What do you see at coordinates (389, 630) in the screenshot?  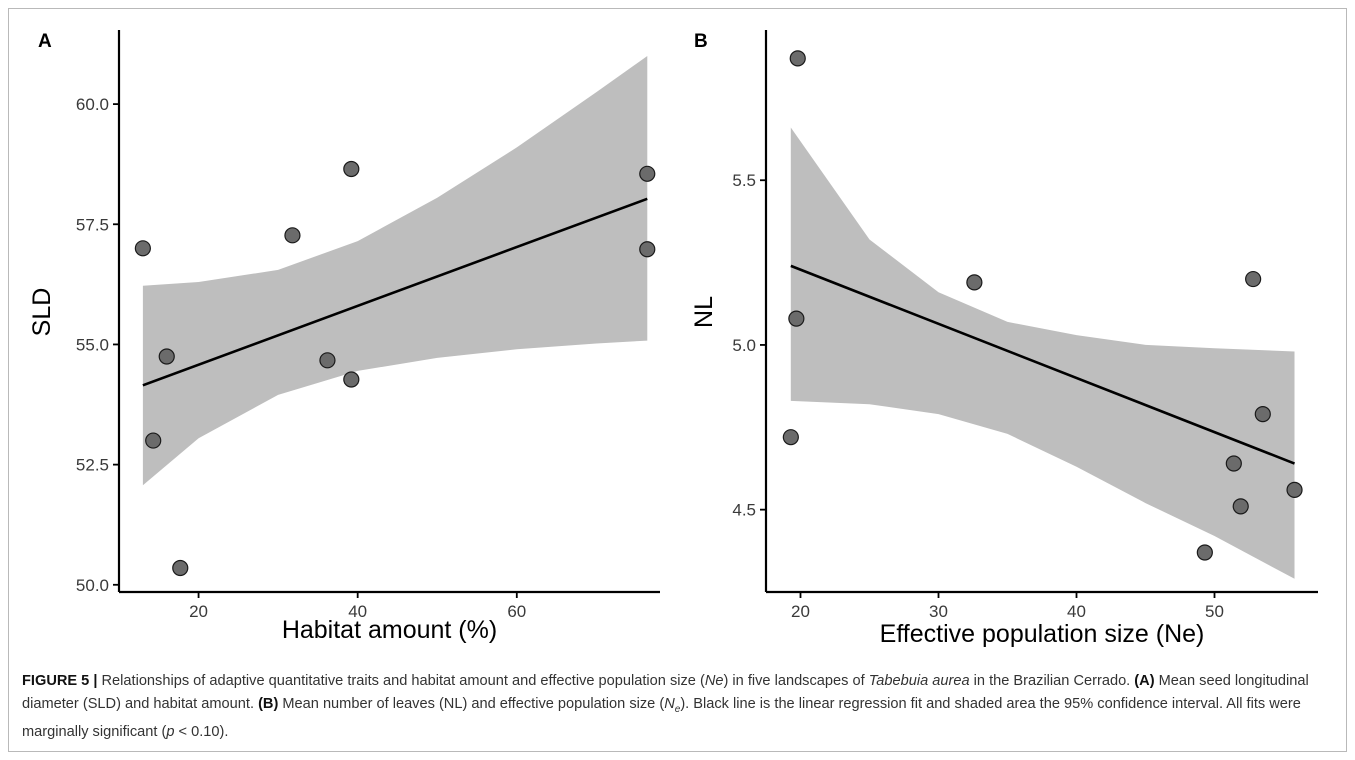 I see `x-axis-title: Habitat amount (%)` at bounding box center [389, 630].